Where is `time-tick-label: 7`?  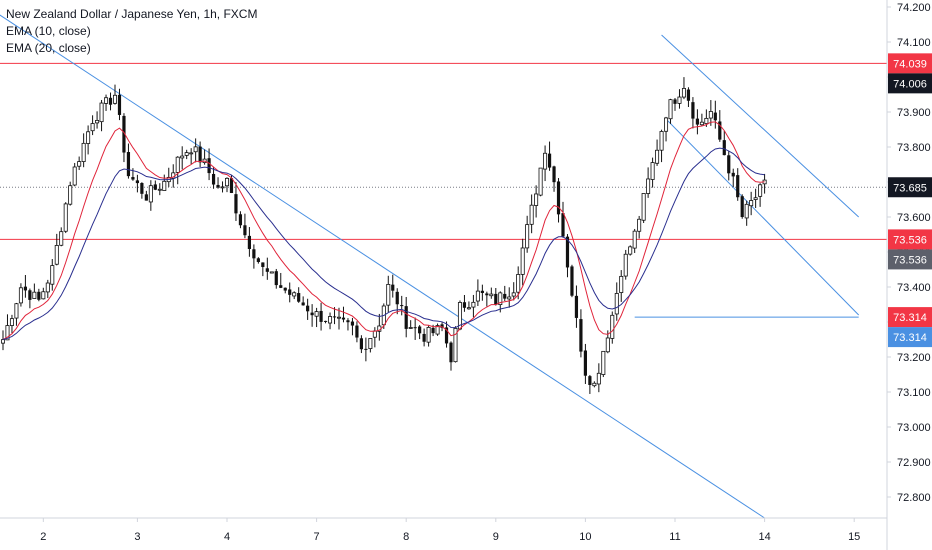 time-tick-label: 7 is located at coordinates (317, 537).